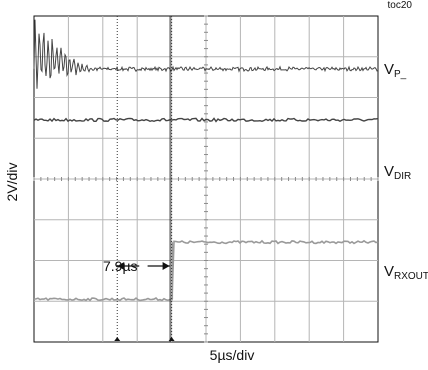  What do you see at coordinates (144, 179) in the screenshot?
I see `markers` at bounding box center [144, 179].